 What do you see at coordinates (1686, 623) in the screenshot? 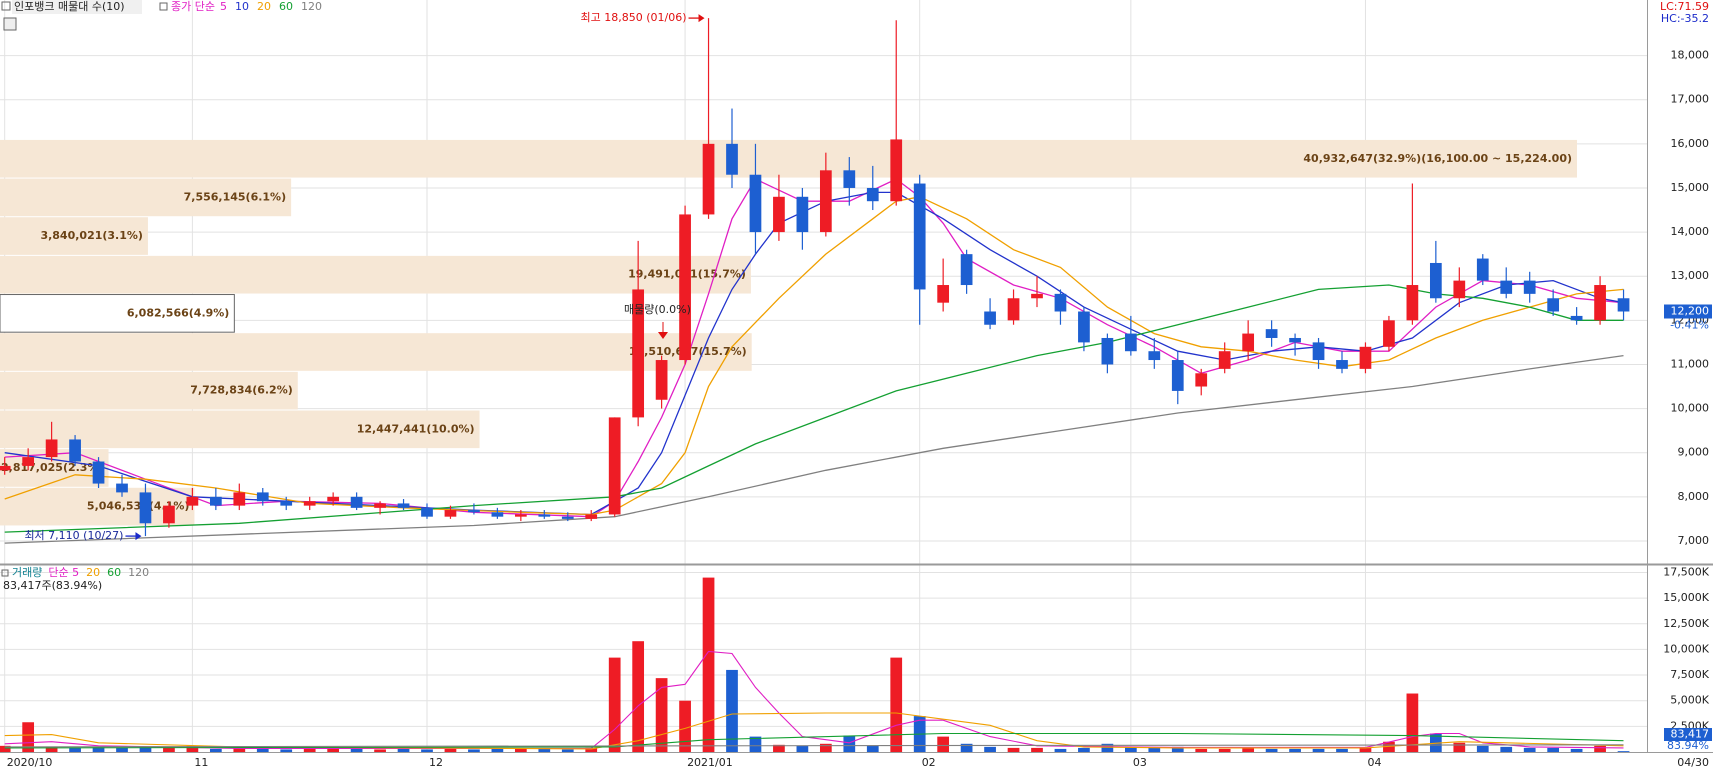
I see `volume-tick-label: 12,500K` at bounding box center [1686, 623].